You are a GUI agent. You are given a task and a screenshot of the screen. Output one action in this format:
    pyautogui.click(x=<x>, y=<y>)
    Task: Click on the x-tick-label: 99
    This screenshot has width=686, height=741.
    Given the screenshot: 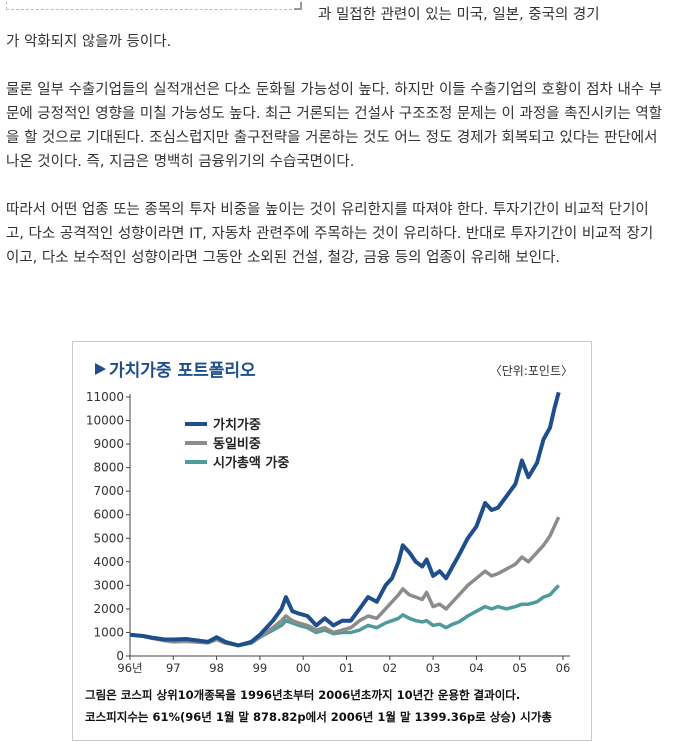 What is the action you would take?
    pyautogui.click(x=260, y=668)
    